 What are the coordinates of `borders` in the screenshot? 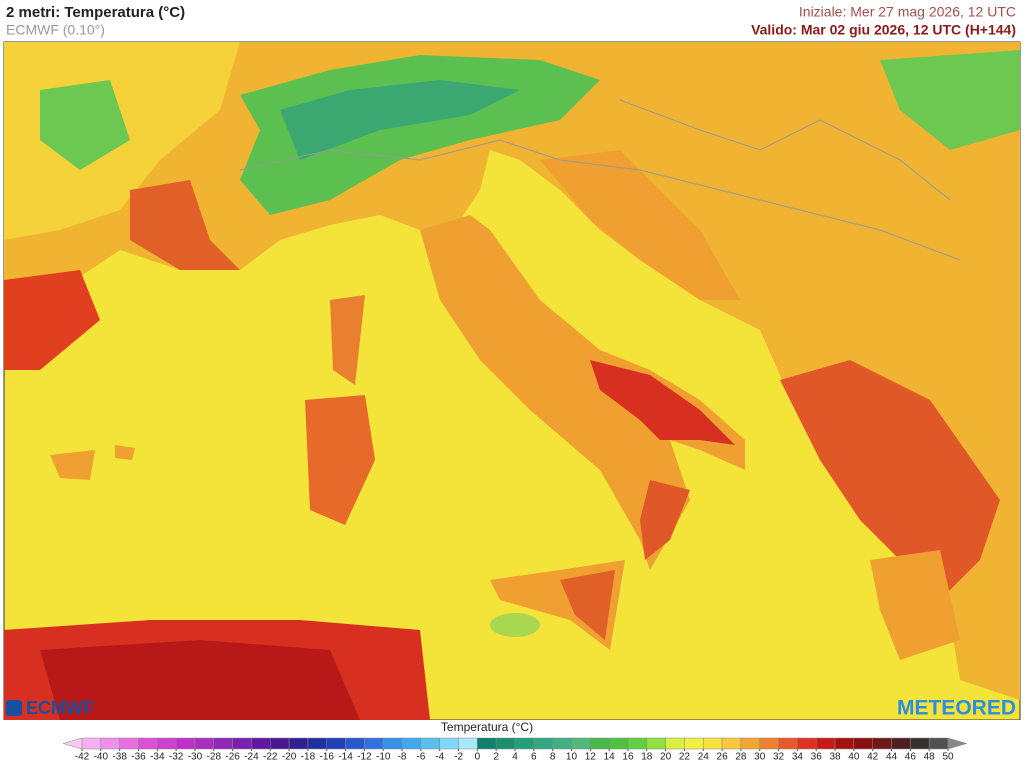 It's located at (600, 200).